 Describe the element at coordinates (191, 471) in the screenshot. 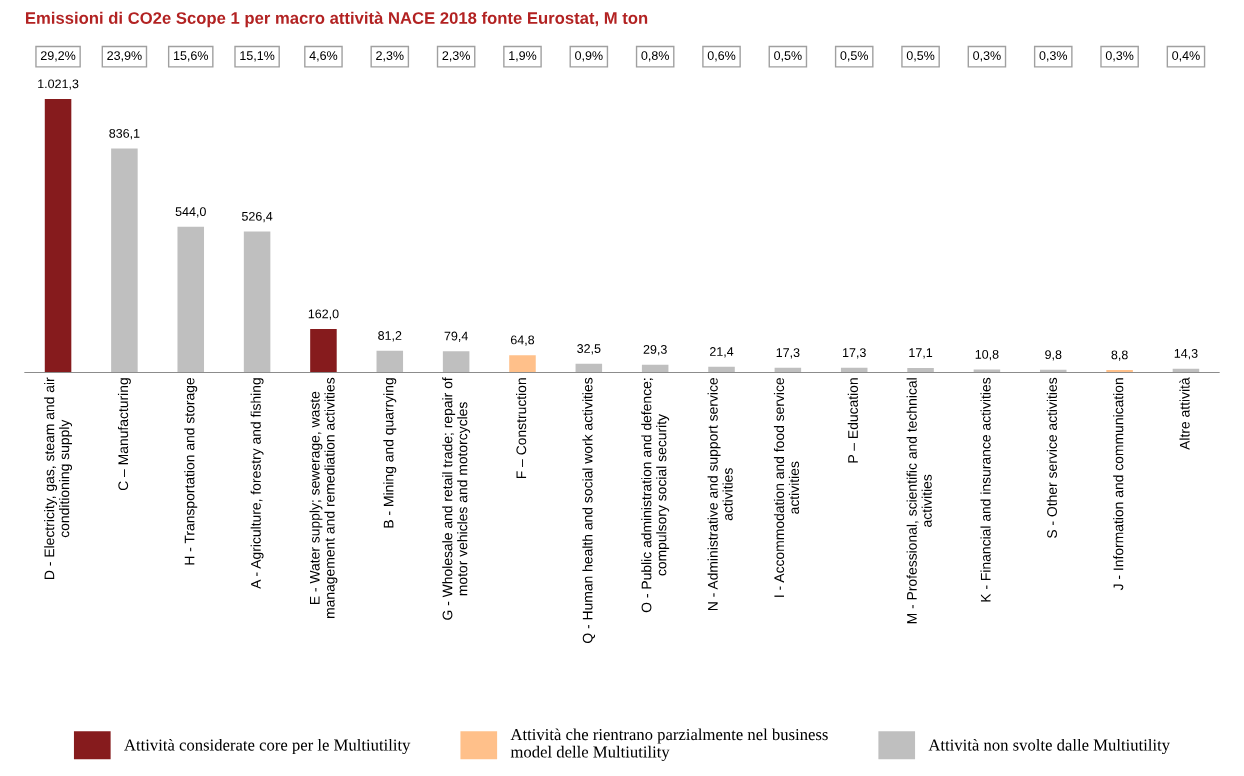

I see `x-tick-label: H - Transportation and storage` at that location.